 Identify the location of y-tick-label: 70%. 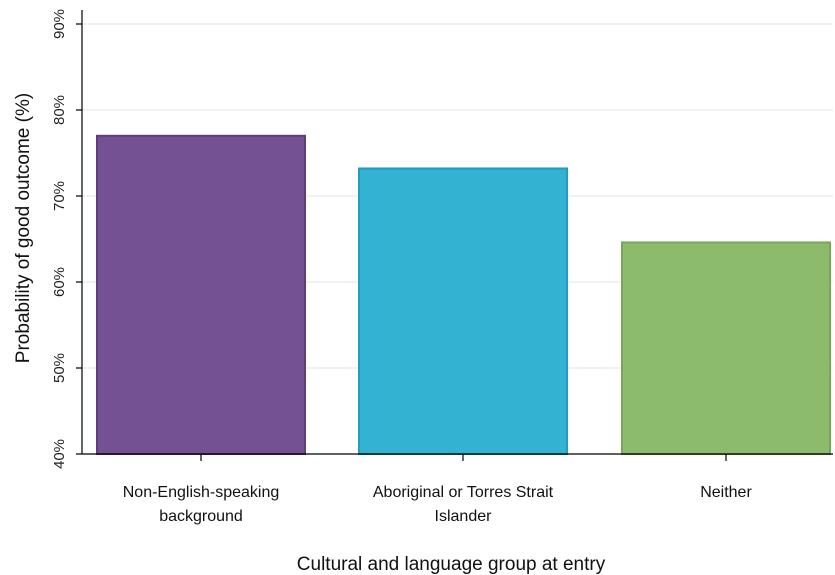
(59, 196).